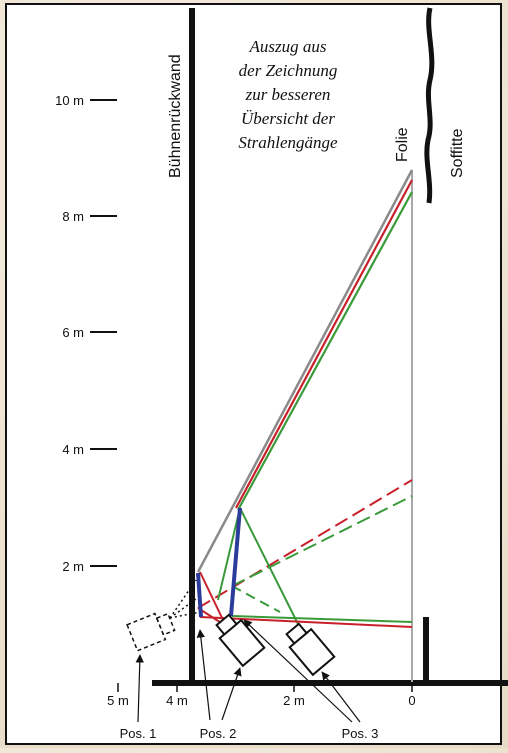 The height and width of the screenshot is (753, 508). Describe the element at coordinates (325, 351) in the screenshot. I see `green-ray-far` at that location.